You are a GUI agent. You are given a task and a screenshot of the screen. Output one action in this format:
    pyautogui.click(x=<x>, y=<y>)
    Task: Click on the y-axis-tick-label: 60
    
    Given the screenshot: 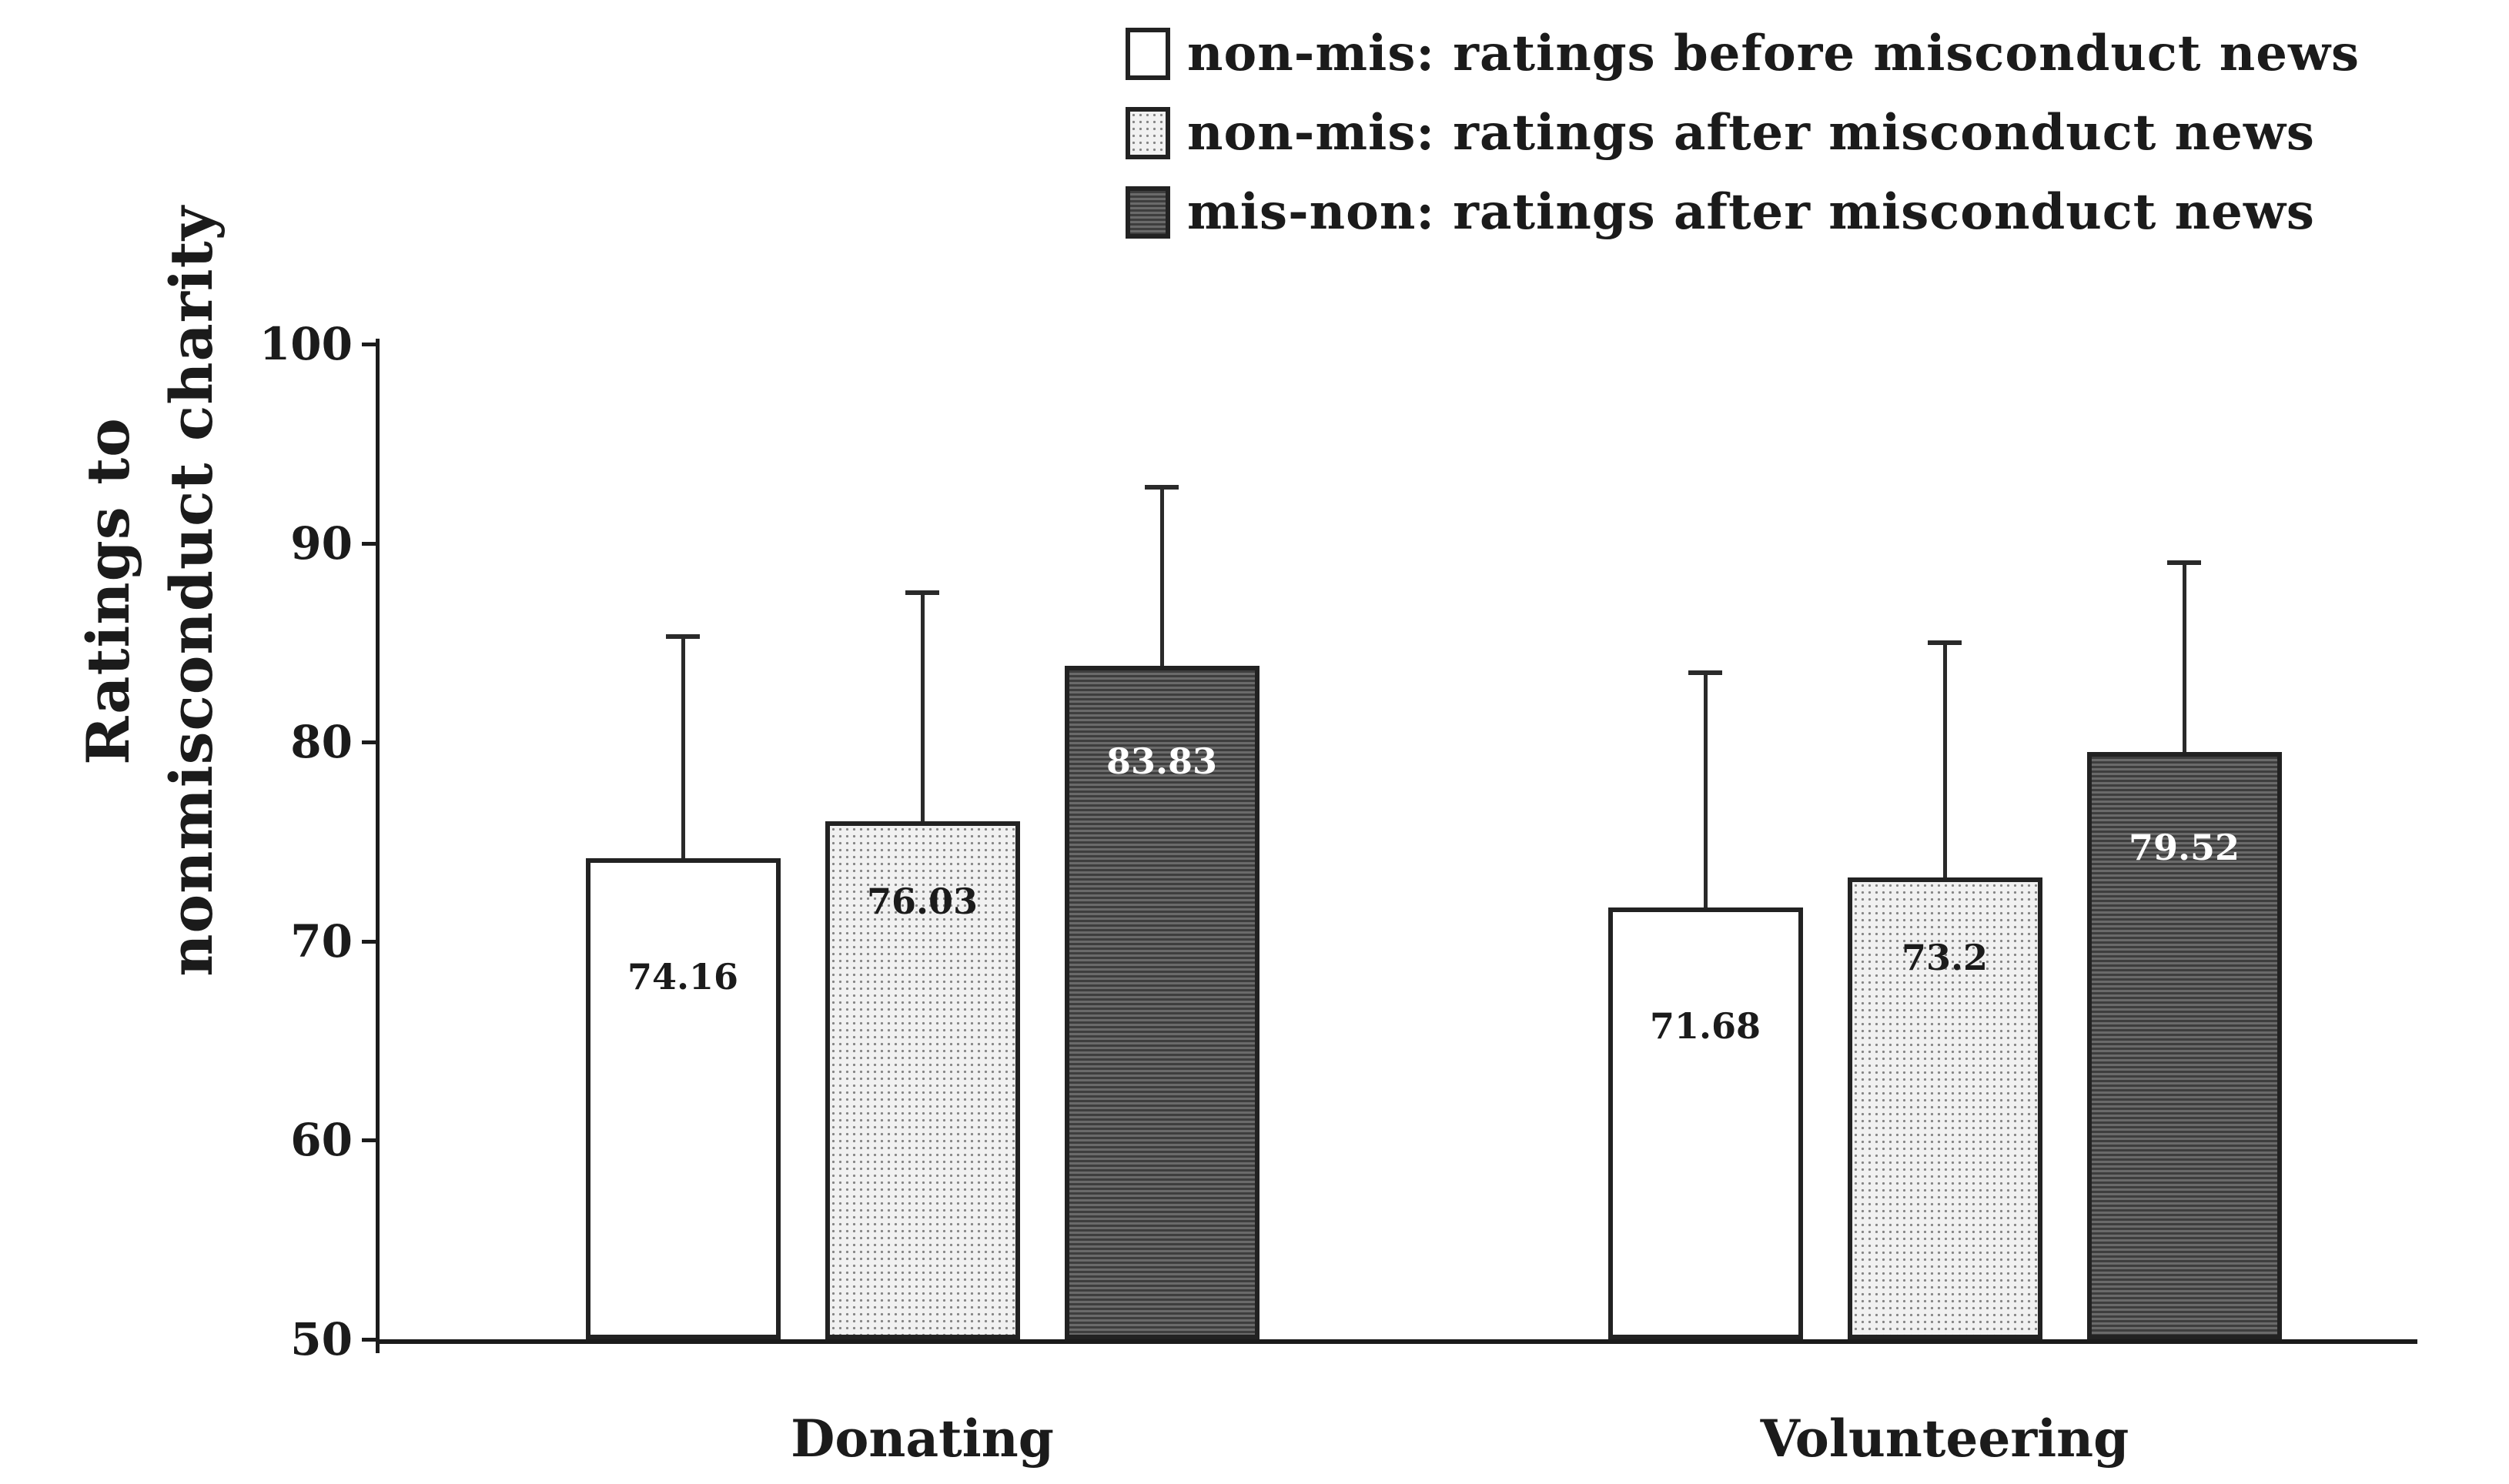 What is the action you would take?
    pyautogui.click(x=321, y=1140)
    